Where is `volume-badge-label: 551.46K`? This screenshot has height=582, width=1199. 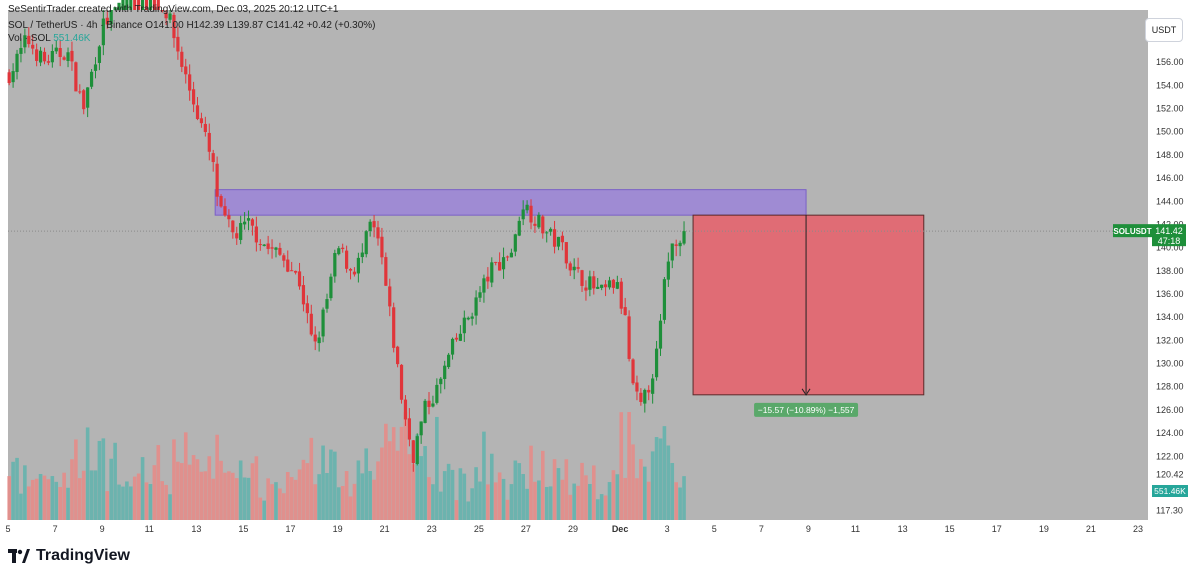
volume-badge-label: 551.46K is located at coordinates (1170, 491).